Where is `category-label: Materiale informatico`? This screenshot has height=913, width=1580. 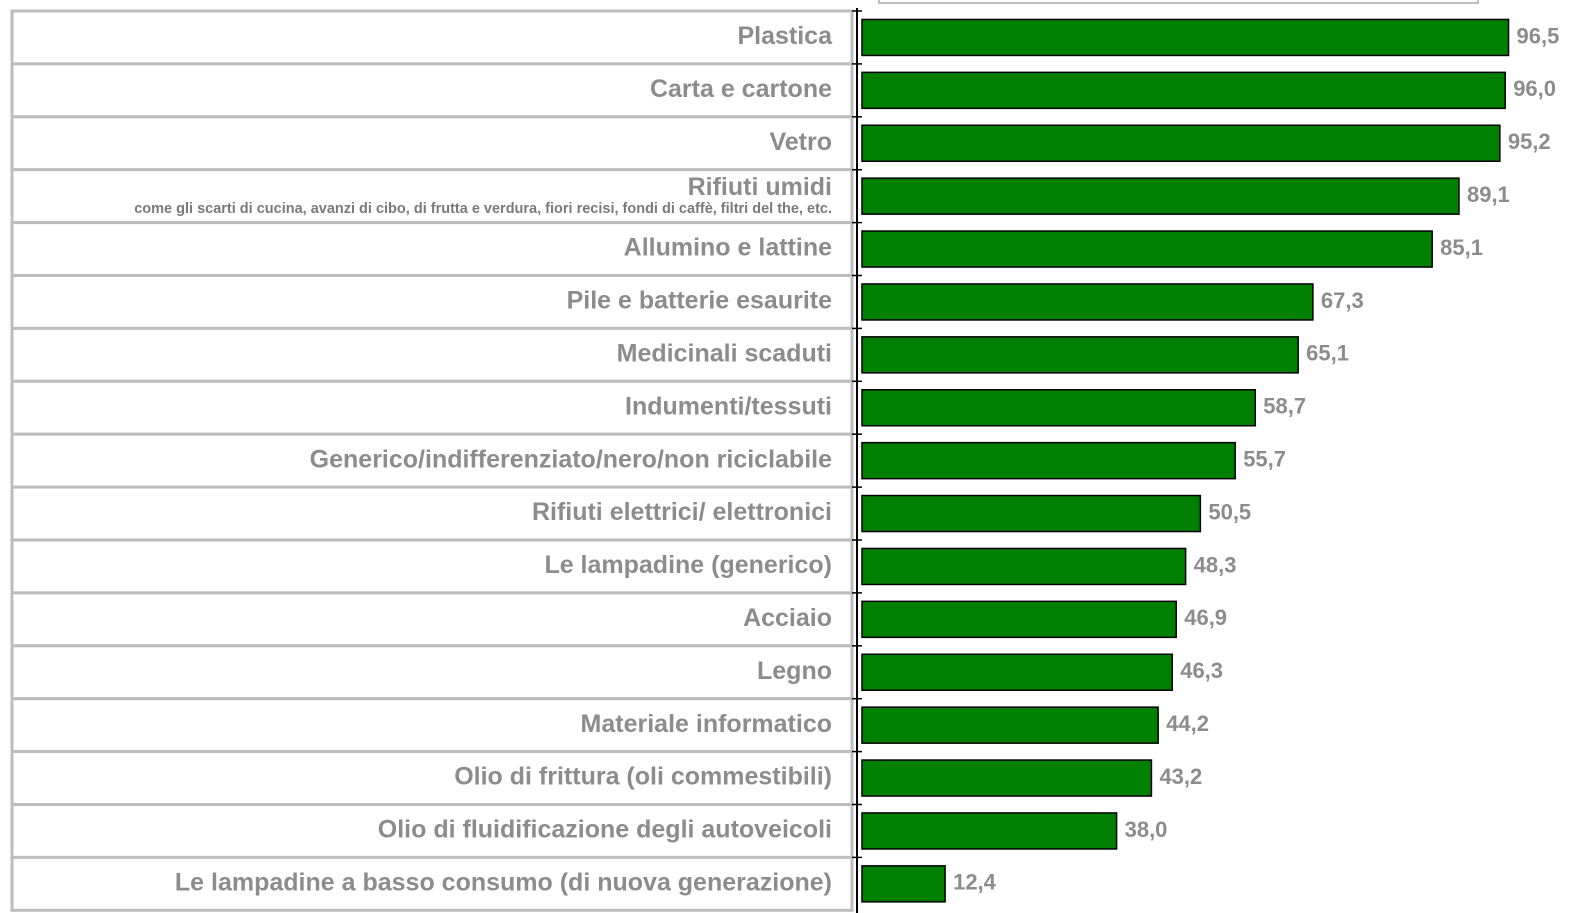
category-label: Materiale informatico is located at coordinates (706, 724).